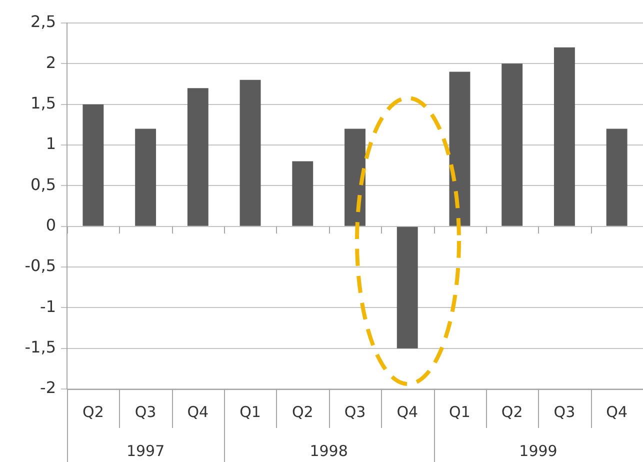 This screenshot has height=462, width=643. I want to click on text: 1999, so click(538, 451).